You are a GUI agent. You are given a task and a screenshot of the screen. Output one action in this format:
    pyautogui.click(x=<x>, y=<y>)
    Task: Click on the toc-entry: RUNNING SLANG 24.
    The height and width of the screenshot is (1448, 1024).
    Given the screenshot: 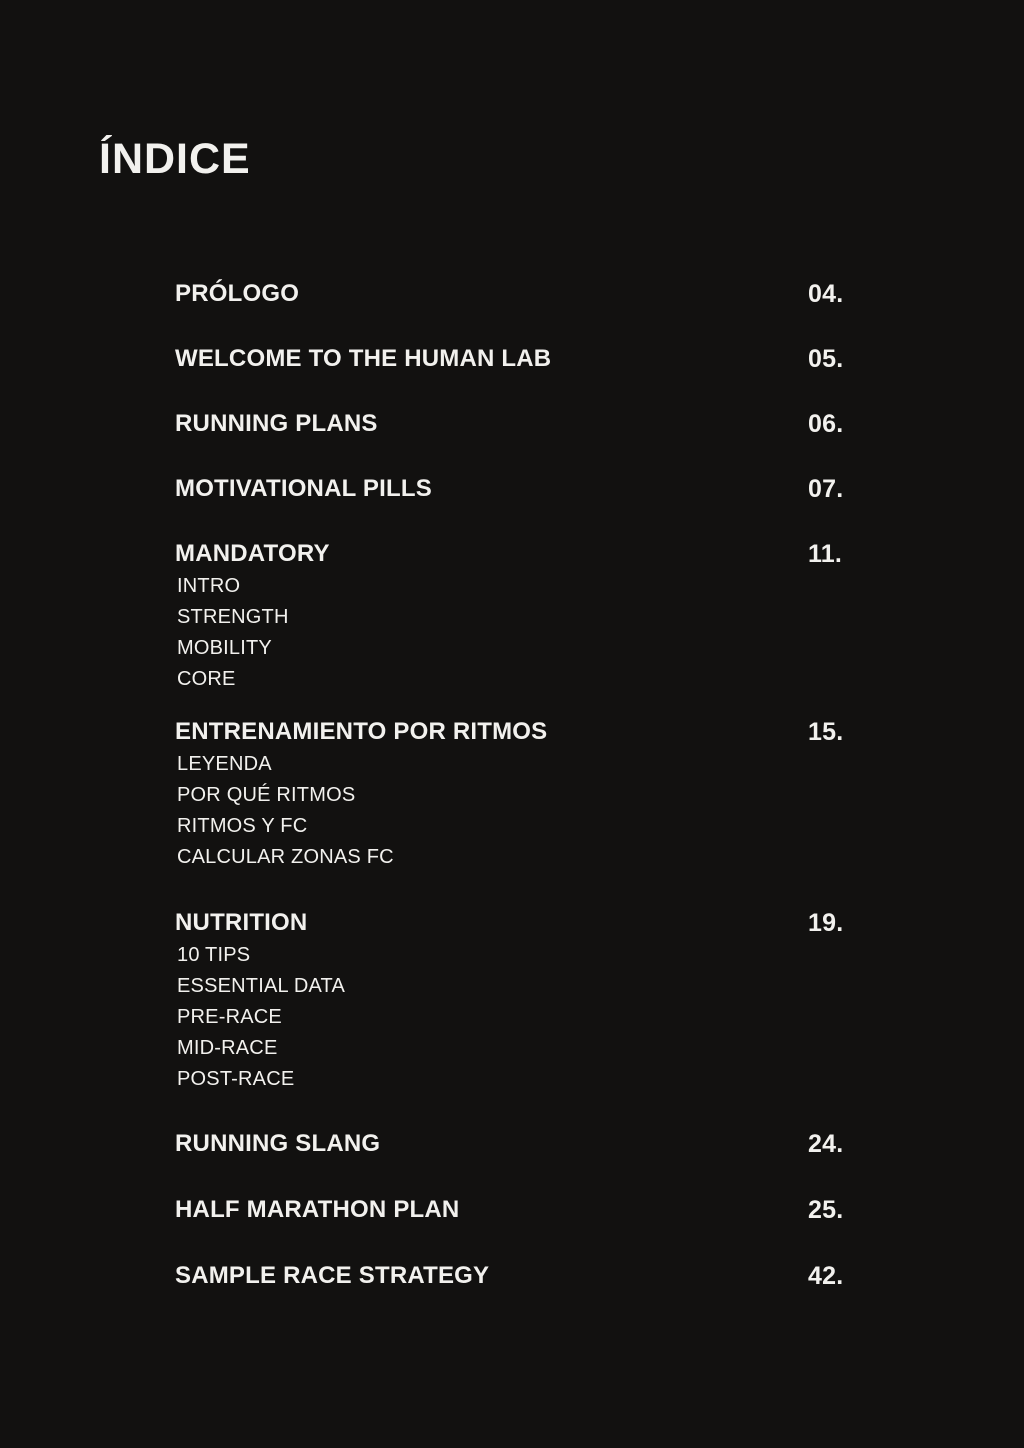 What is the action you would take?
    pyautogui.click(x=522, y=1143)
    